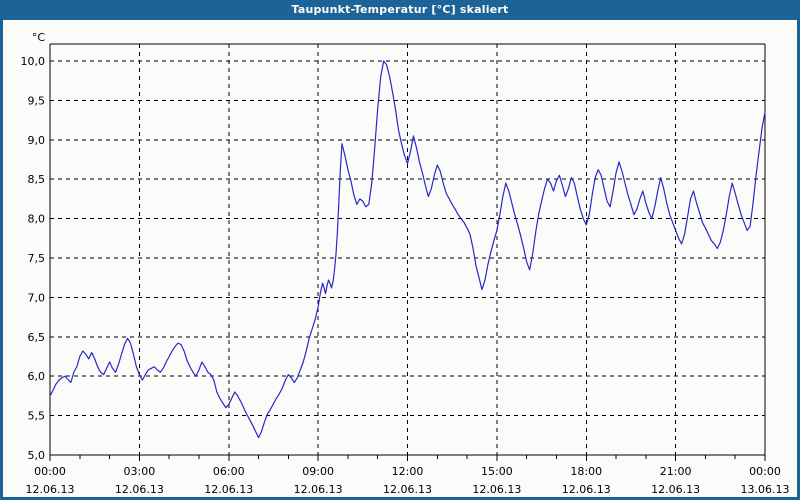  What do you see at coordinates (229, 471) in the screenshot?
I see `x-axis-time-label: 06:00` at bounding box center [229, 471].